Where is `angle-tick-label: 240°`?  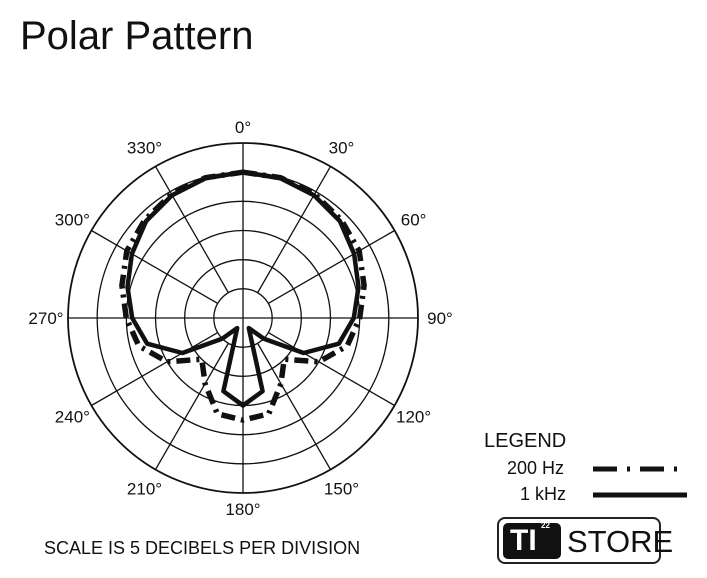 angle-tick-label: 240° is located at coordinates (72, 417).